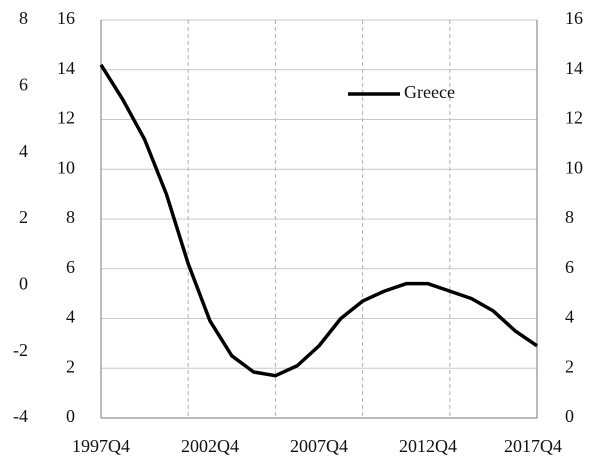 The image size is (590, 461). Describe the element at coordinates (20, 416) in the screenshot. I see `y2-tick-label: -4` at that location.